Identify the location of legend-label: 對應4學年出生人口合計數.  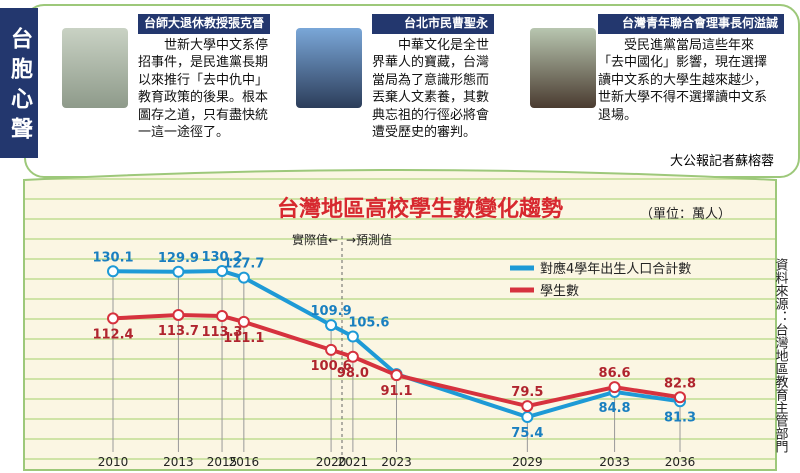
(615, 269).